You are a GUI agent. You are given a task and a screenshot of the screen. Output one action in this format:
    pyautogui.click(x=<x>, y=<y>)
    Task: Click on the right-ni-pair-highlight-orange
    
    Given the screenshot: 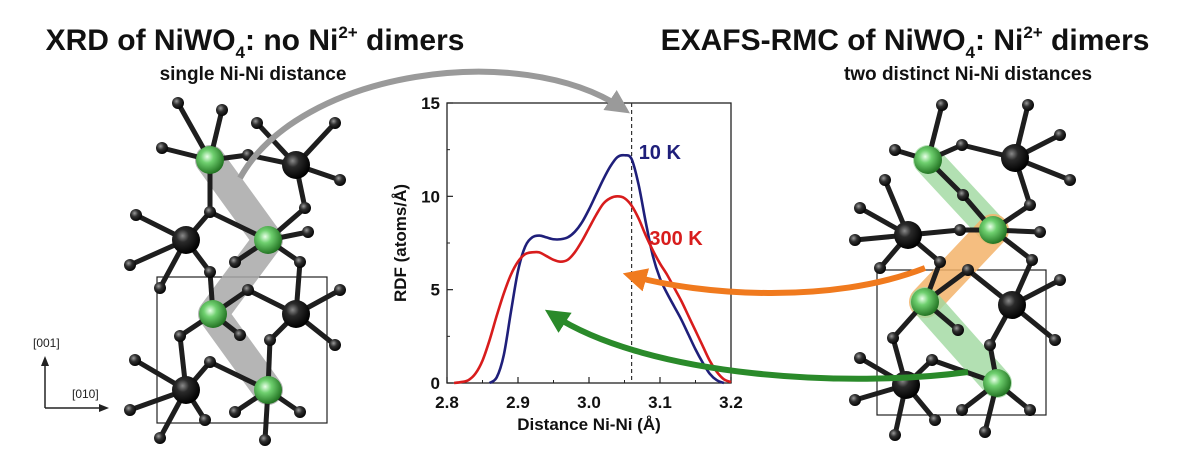 What is the action you would take?
    pyautogui.click(x=959, y=266)
    